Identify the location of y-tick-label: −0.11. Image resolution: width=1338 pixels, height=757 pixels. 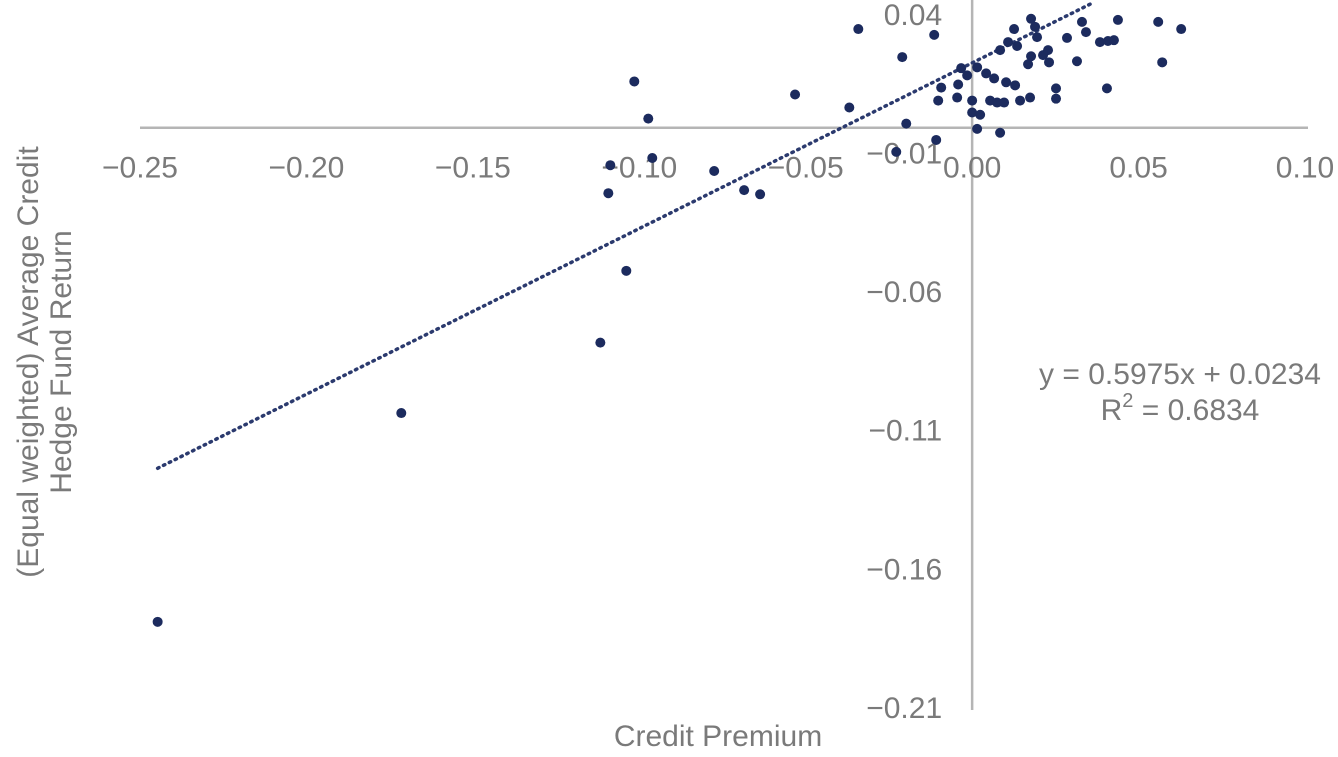
(905, 431).